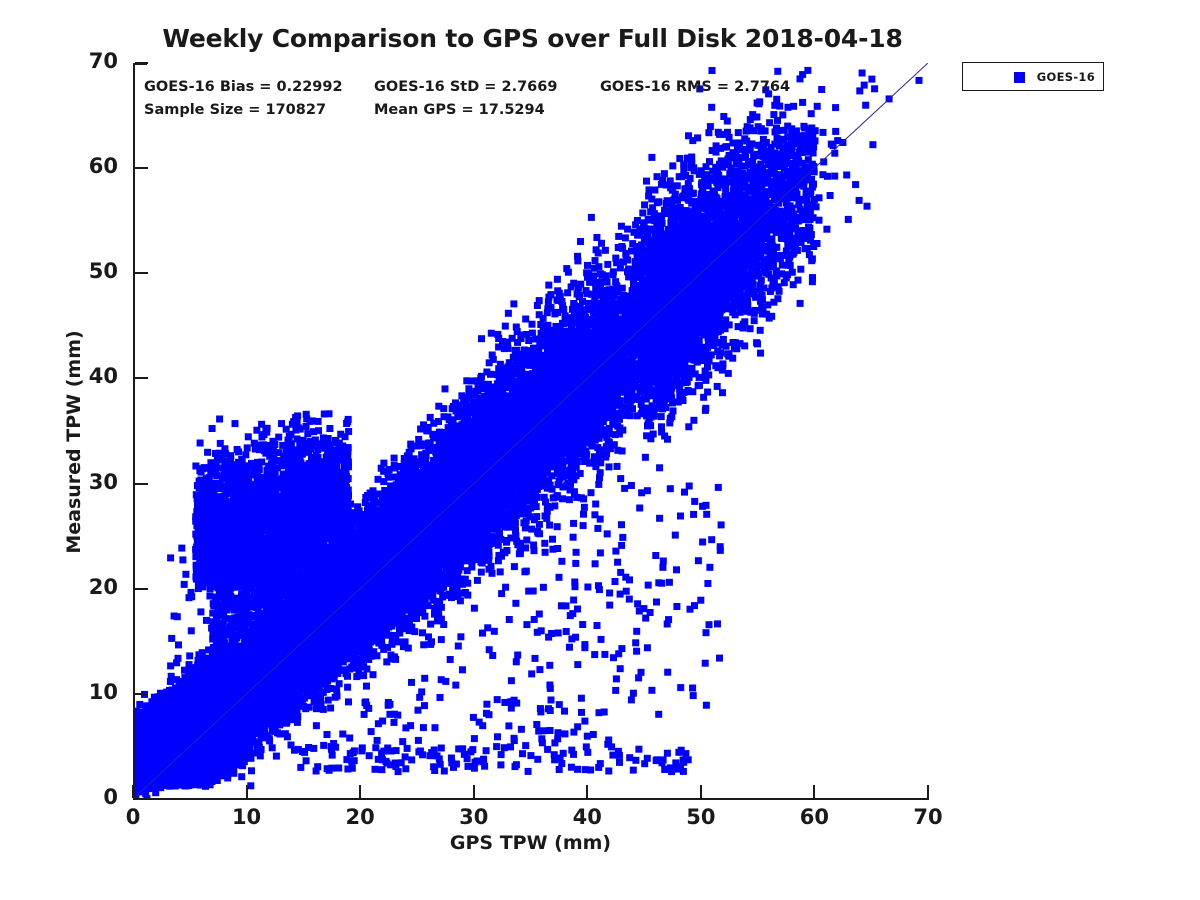 The image size is (1200, 900). I want to click on y-tick-label-0: 0, so click(110, 797).